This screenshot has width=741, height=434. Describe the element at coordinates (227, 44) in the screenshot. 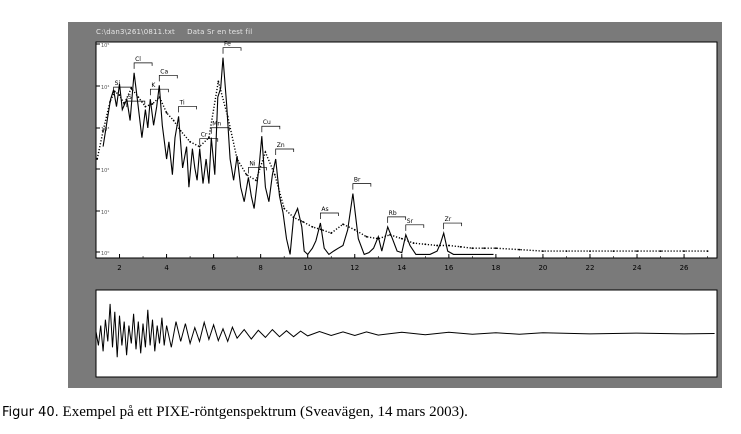

I see `element-label: Fe` at that location.